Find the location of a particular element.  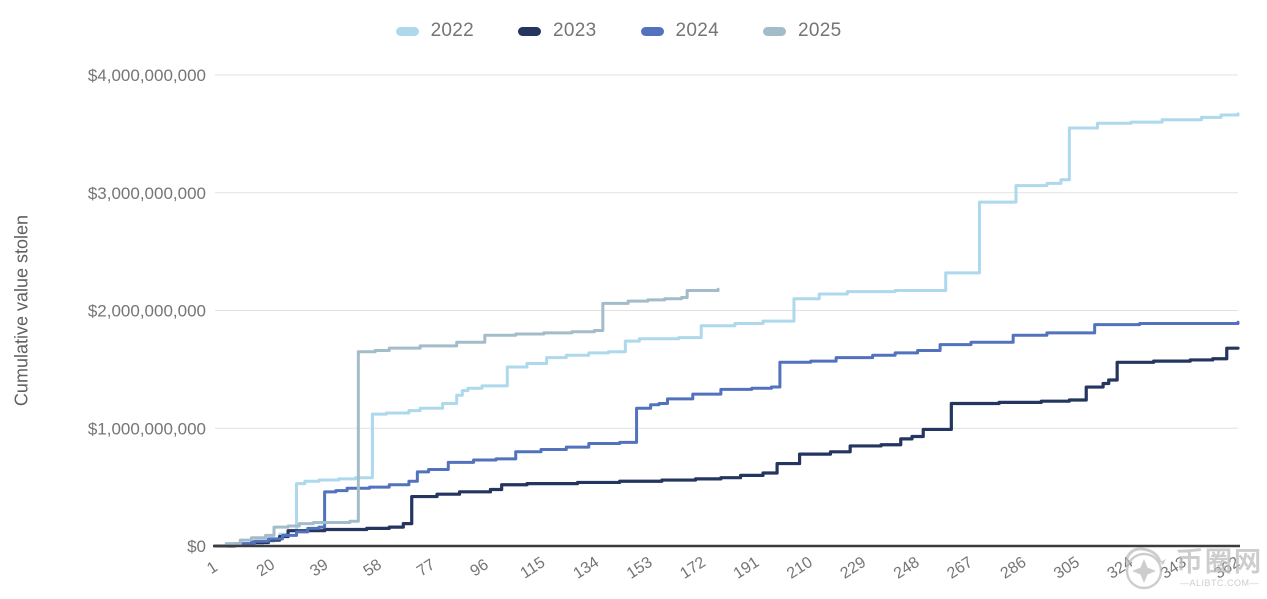

legend-item-2022: 2022 is located at coordinates (435, 31).